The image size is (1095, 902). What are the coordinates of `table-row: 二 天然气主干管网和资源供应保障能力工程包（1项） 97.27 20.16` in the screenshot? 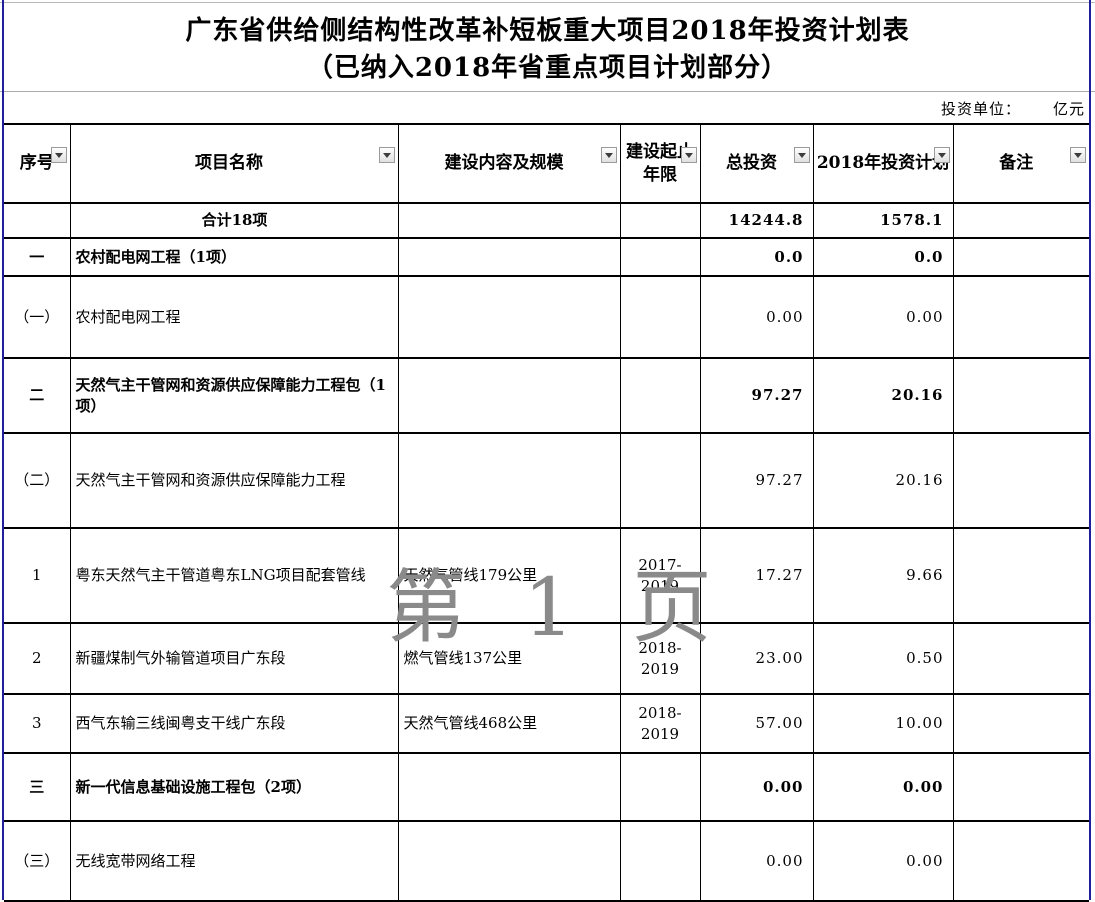 It's located at (546, 395).